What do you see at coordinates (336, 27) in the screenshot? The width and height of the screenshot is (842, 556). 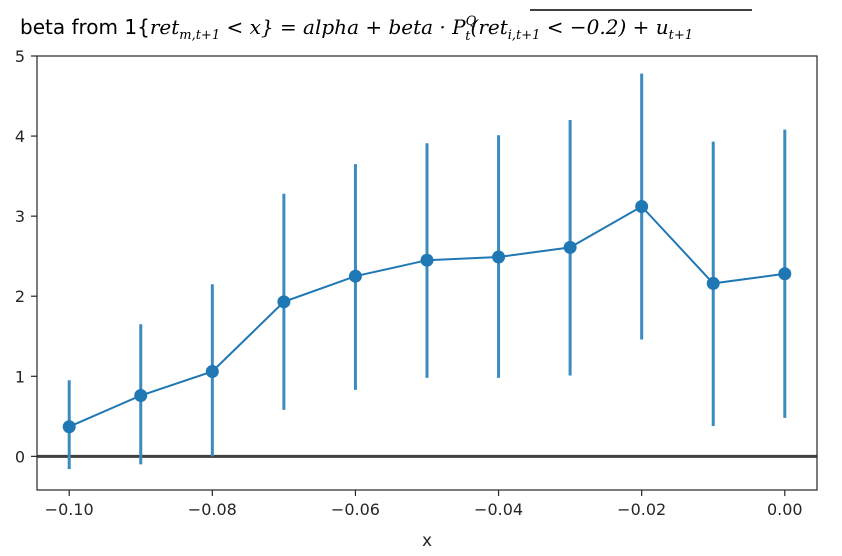 I see `title-condition-1: < x} = alpha + beta ·` at bounding box center [336, 27].